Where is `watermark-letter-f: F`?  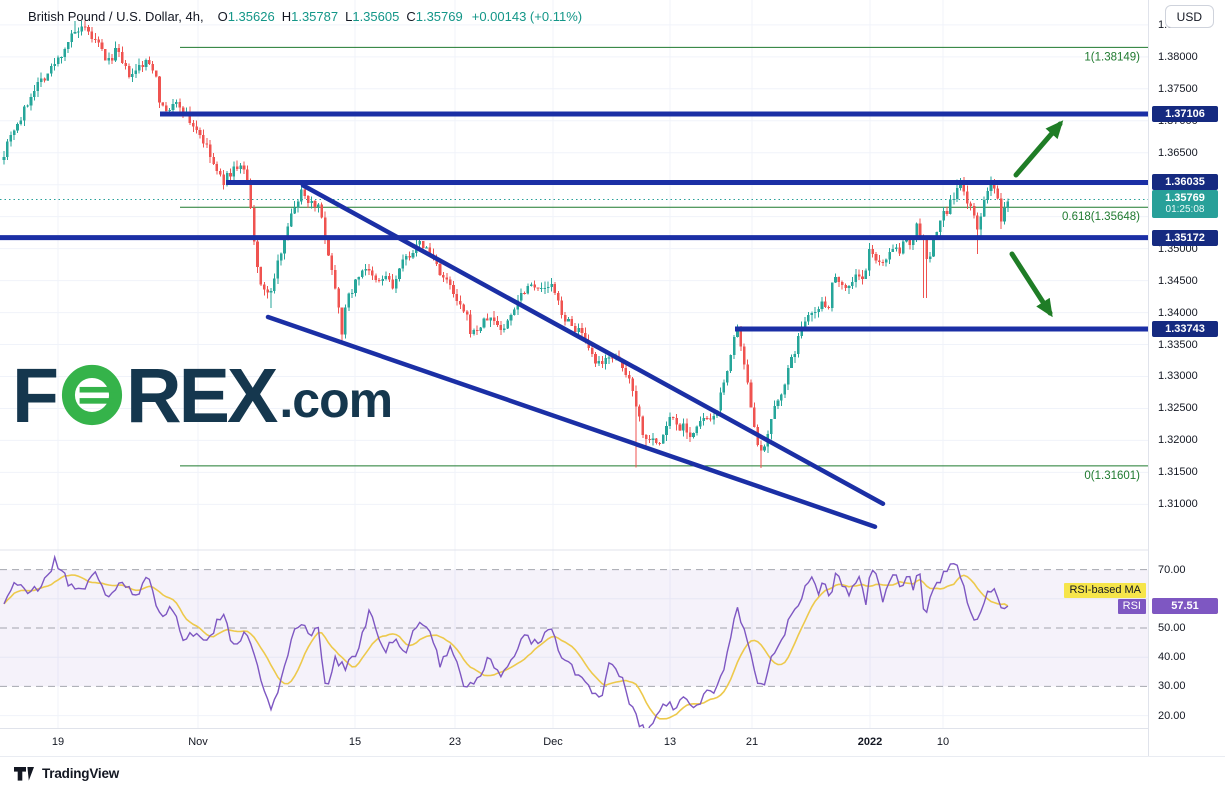
watermark-letter-f: F is located at coordinates (35, 396).